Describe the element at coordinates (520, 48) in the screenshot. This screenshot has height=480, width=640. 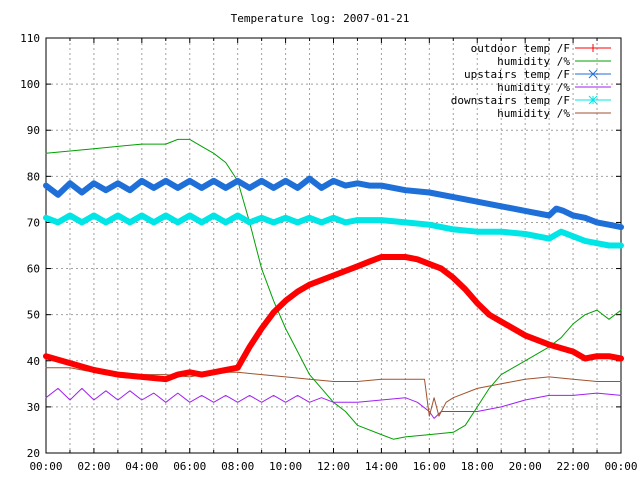
I see `legend-label: outdoor temp /F` at that location.